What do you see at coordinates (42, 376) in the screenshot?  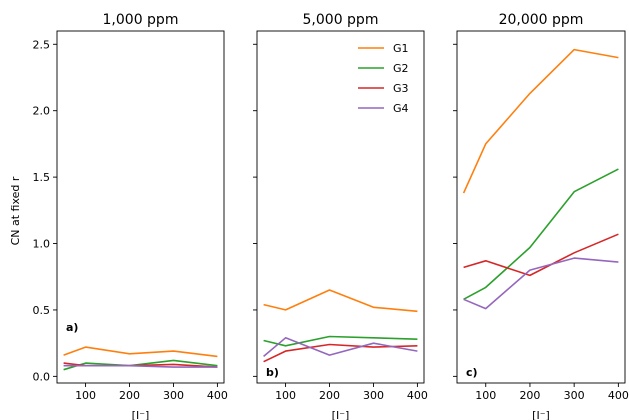 I see `y-tick-label: 0.0` at bounding box center [42, 376].